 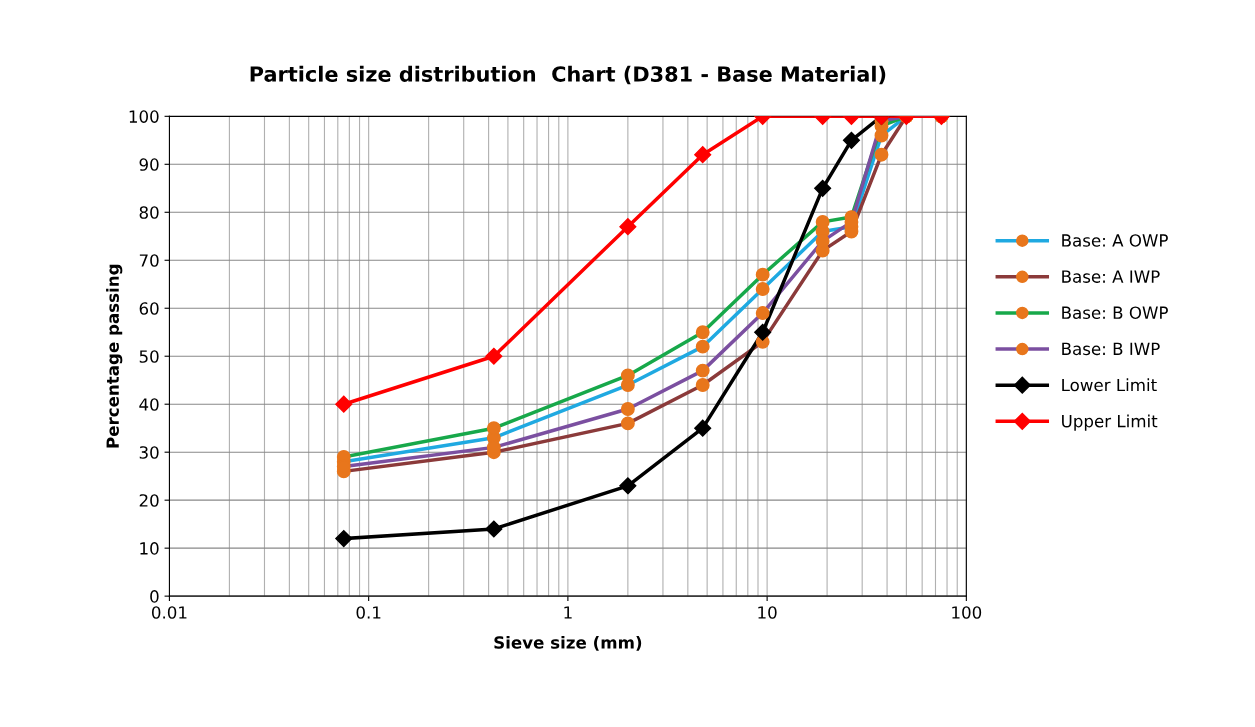 What do you see at coordinates (368, 612) in the screenshot?
I see `x-tick-label: 0.1` at bounding box center [368, 612].